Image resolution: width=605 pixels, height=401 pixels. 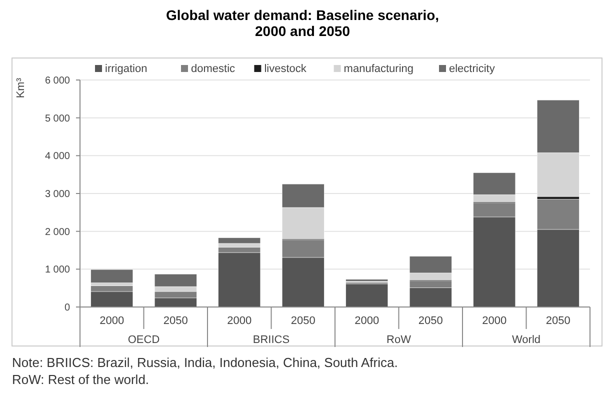 What do you see at coordinates (303, 23) in the screenshot?
I see `chart-title: Global water demand: Baseline scenario, 2000 and 2050` at bounding box center [303, 23].